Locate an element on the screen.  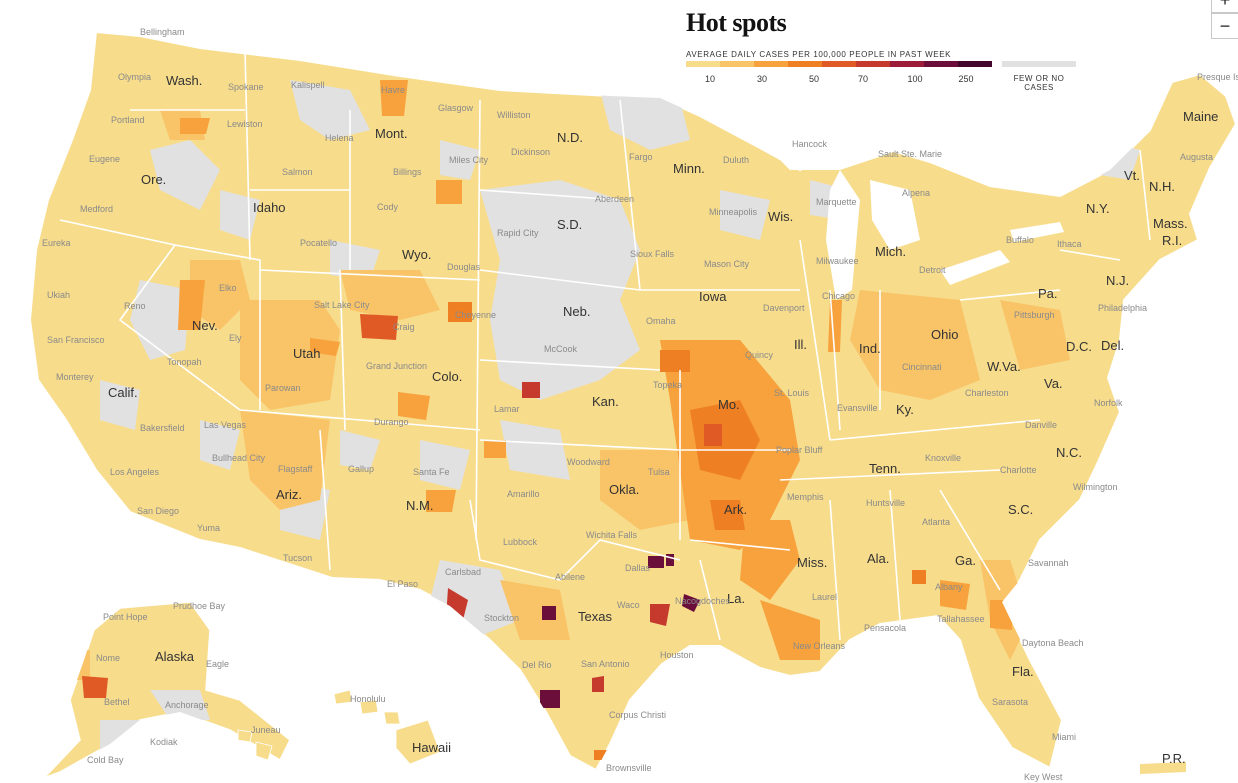
city-label: Carlsbad is located at coordinates (463, 572).